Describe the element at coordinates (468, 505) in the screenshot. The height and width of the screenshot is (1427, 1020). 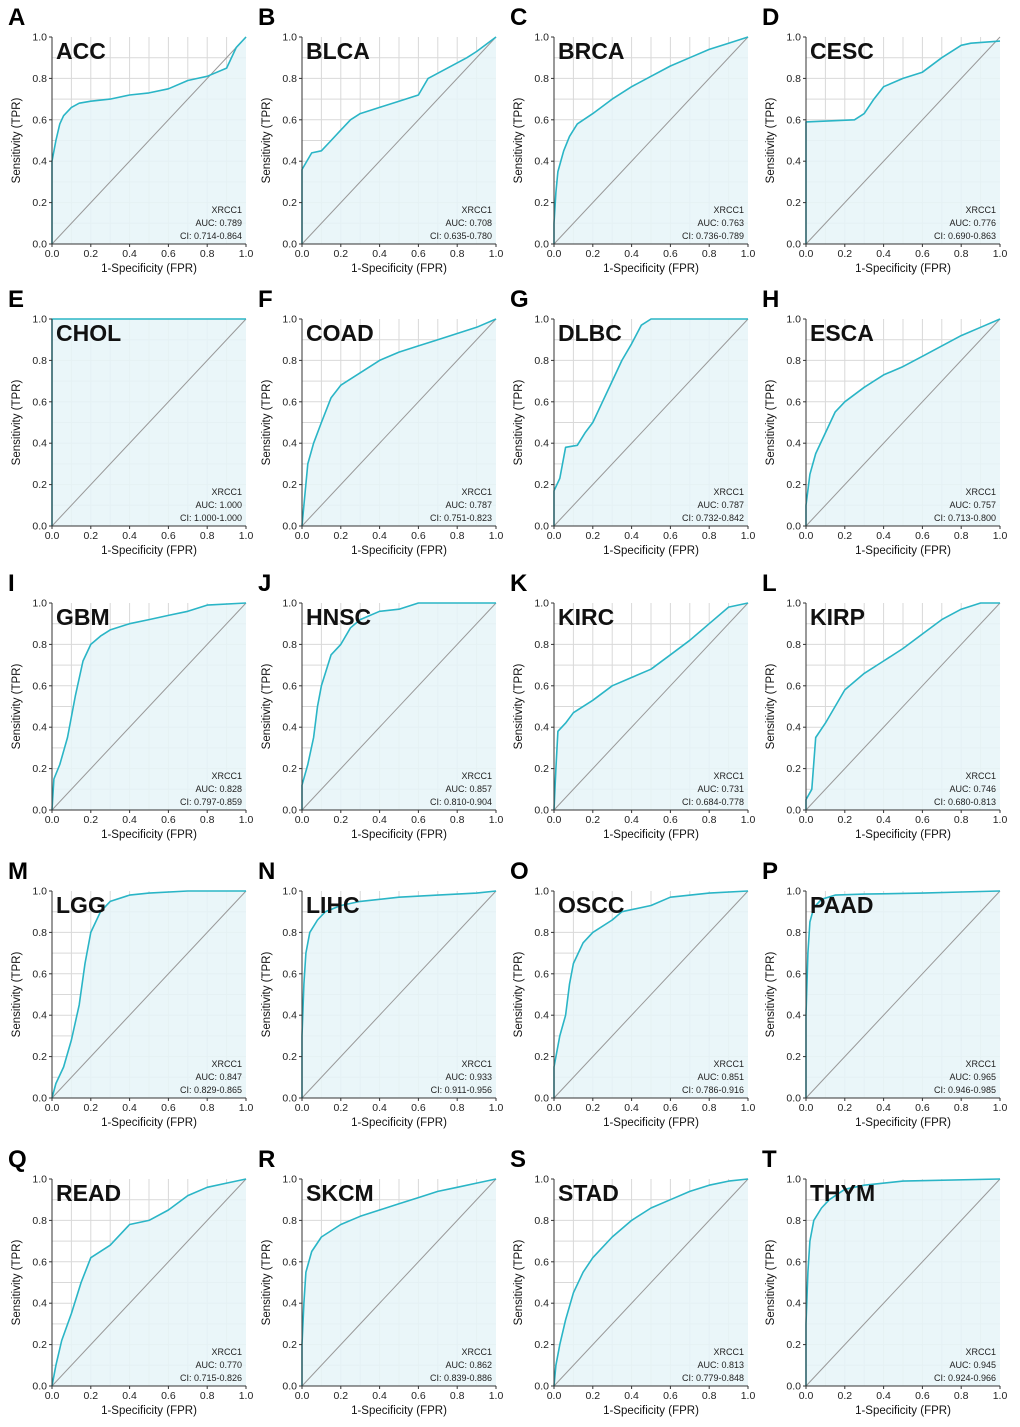
I see `auc-value: AUC: 0.787` at that location.